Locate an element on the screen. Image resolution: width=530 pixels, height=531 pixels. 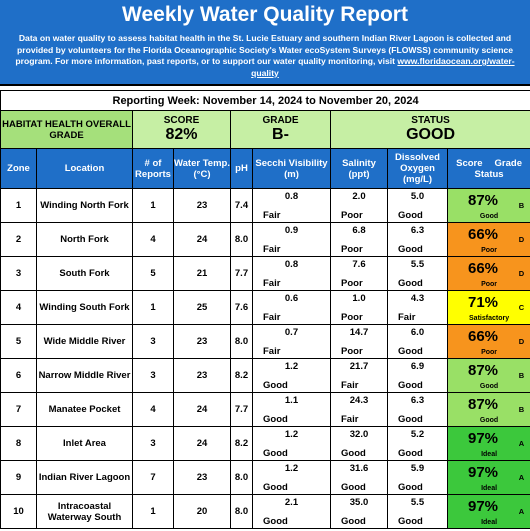
oxygen-value: 4.3 is located at coordinates (417, 298).